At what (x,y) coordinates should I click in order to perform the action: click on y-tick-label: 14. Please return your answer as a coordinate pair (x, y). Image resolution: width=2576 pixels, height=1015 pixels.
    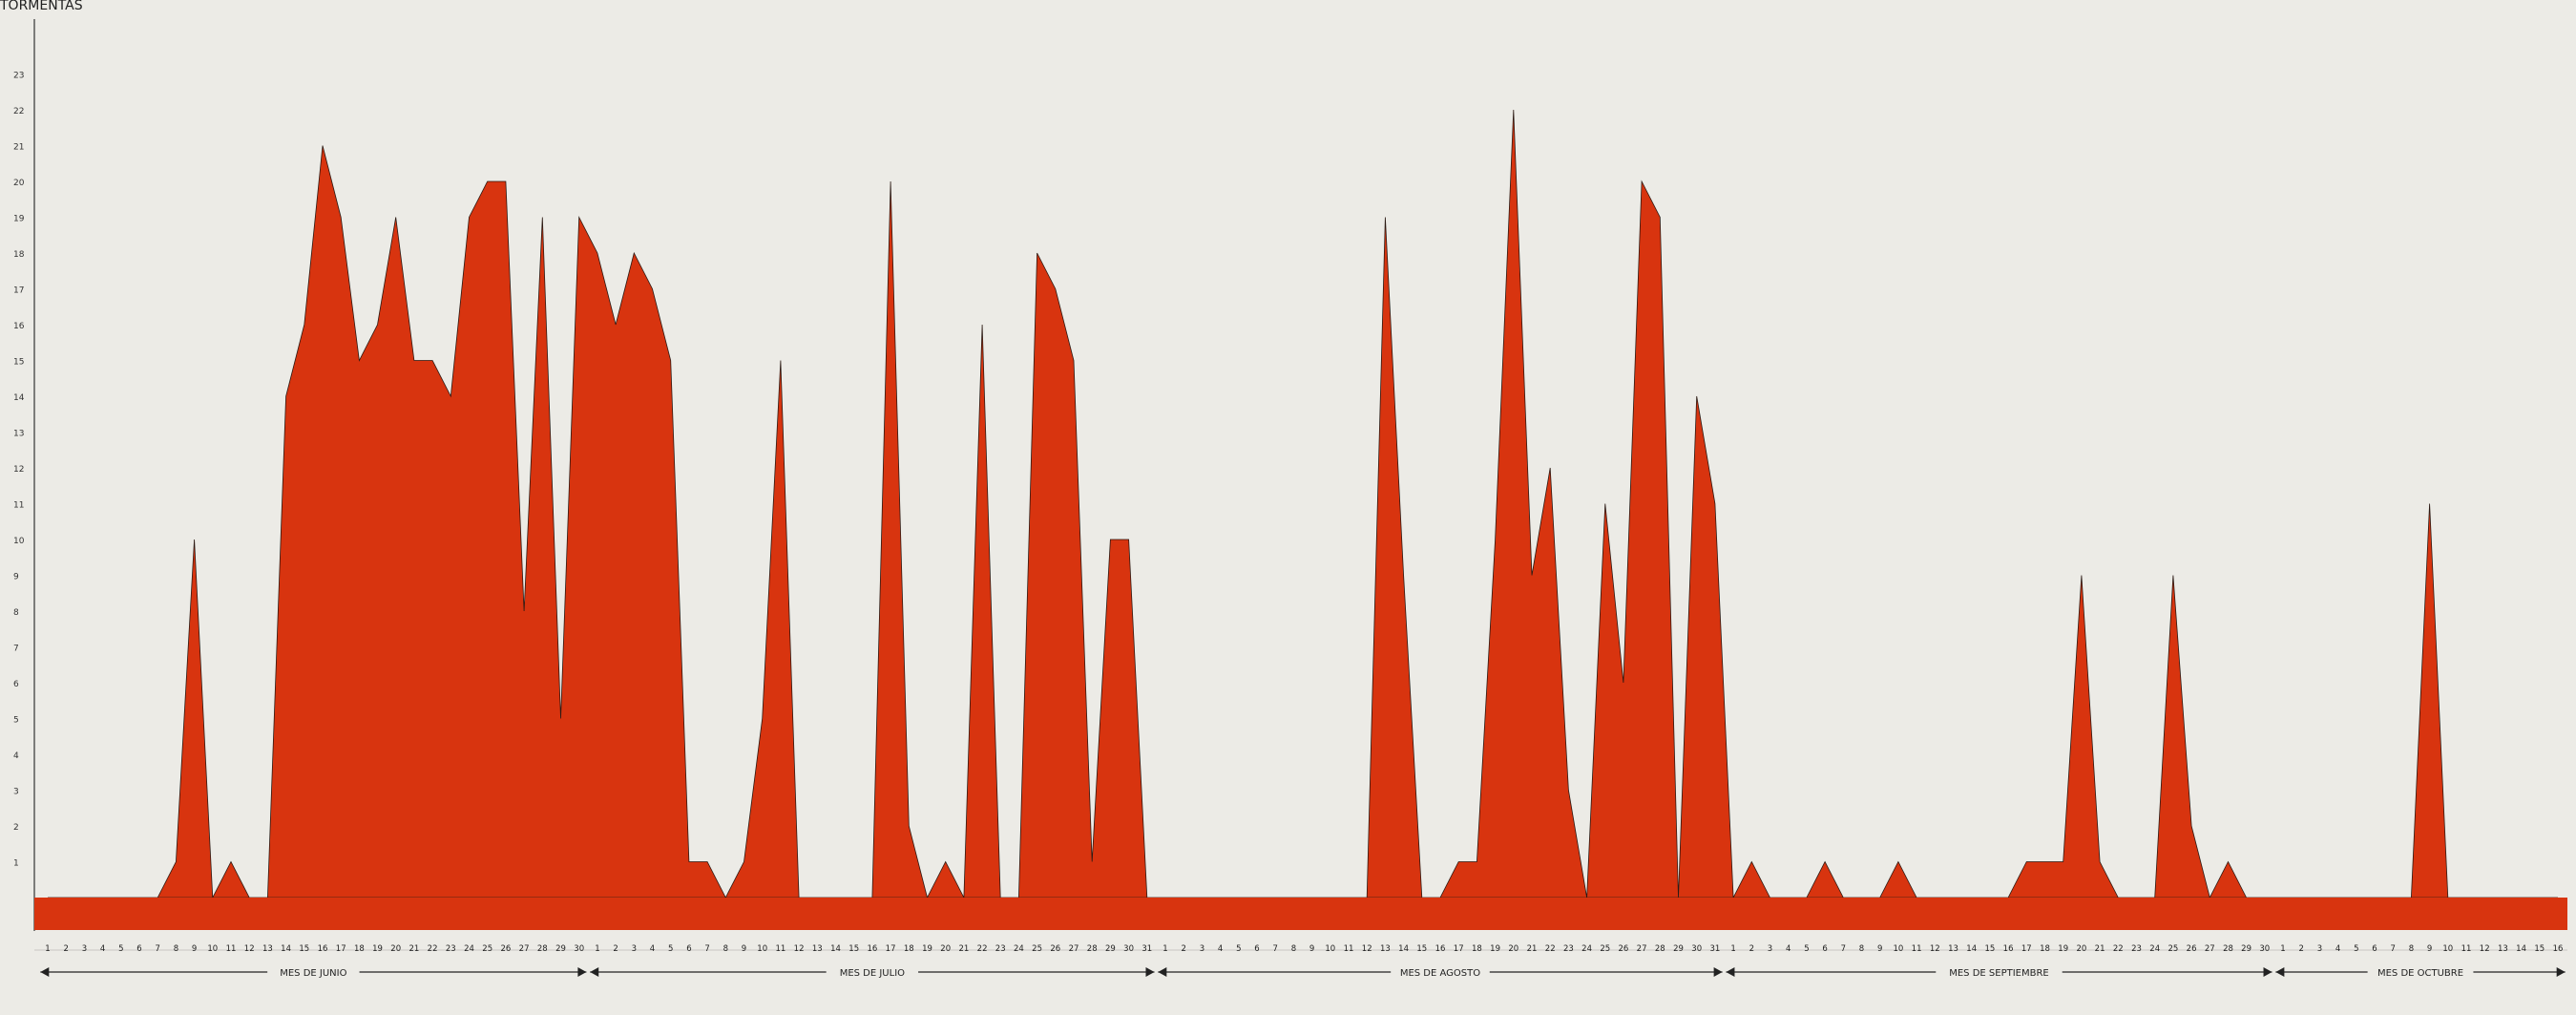
    Looking at the image, I should click on (19, 398).